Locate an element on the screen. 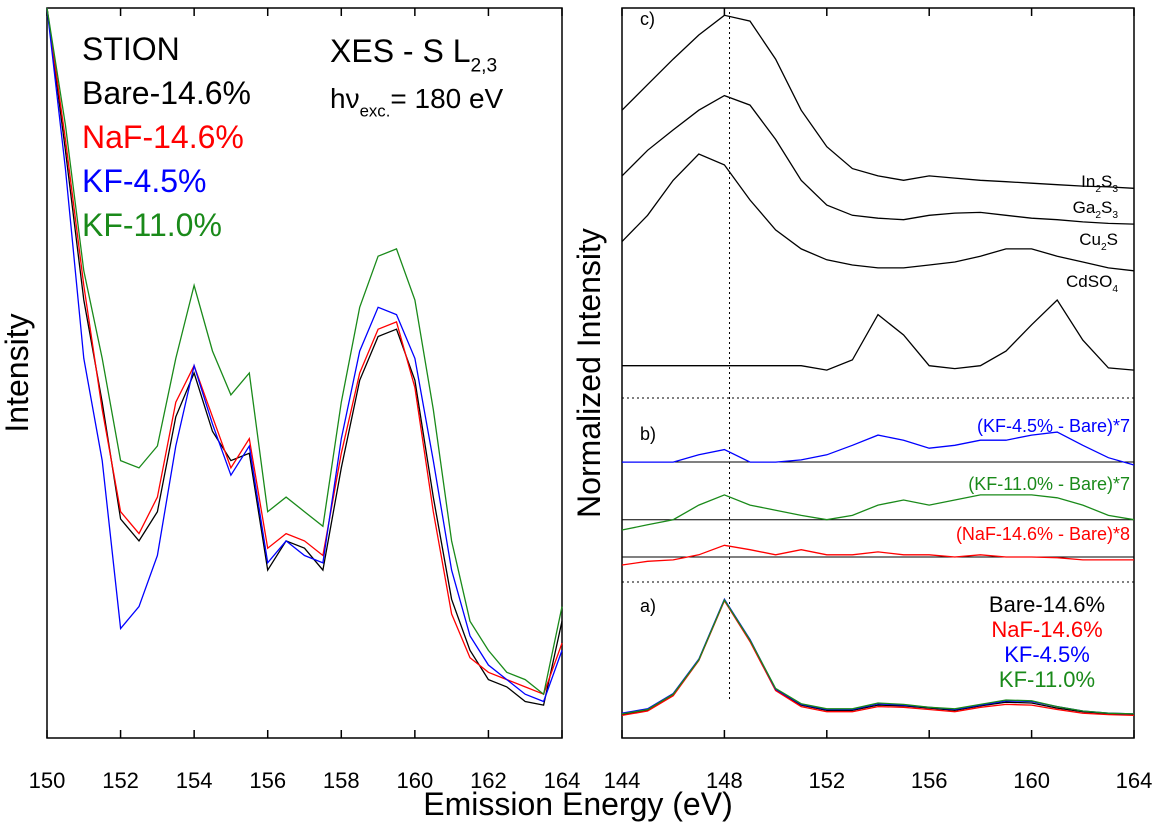 The height and width of the screenshot is (833, 1157). series-label: CdSO4 is located at coordinates (1092, 283).